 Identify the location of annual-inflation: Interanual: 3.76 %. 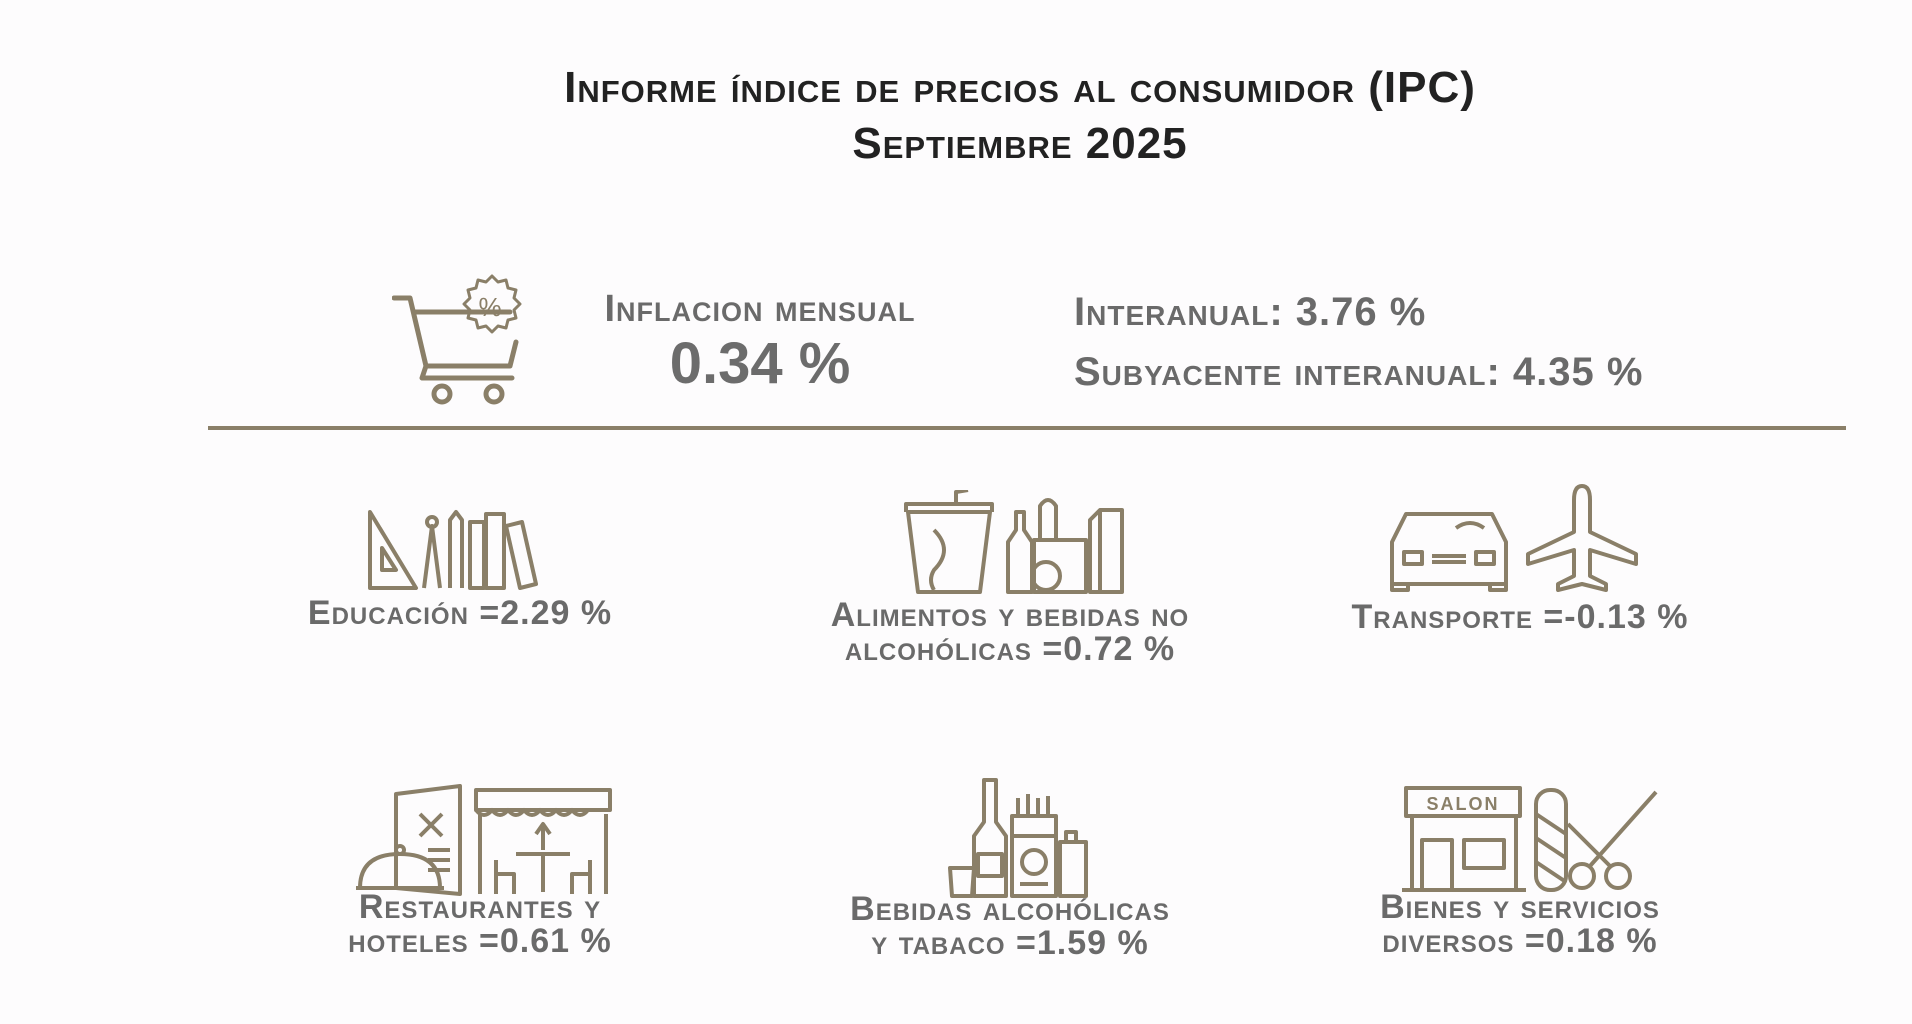
(1250, 312).